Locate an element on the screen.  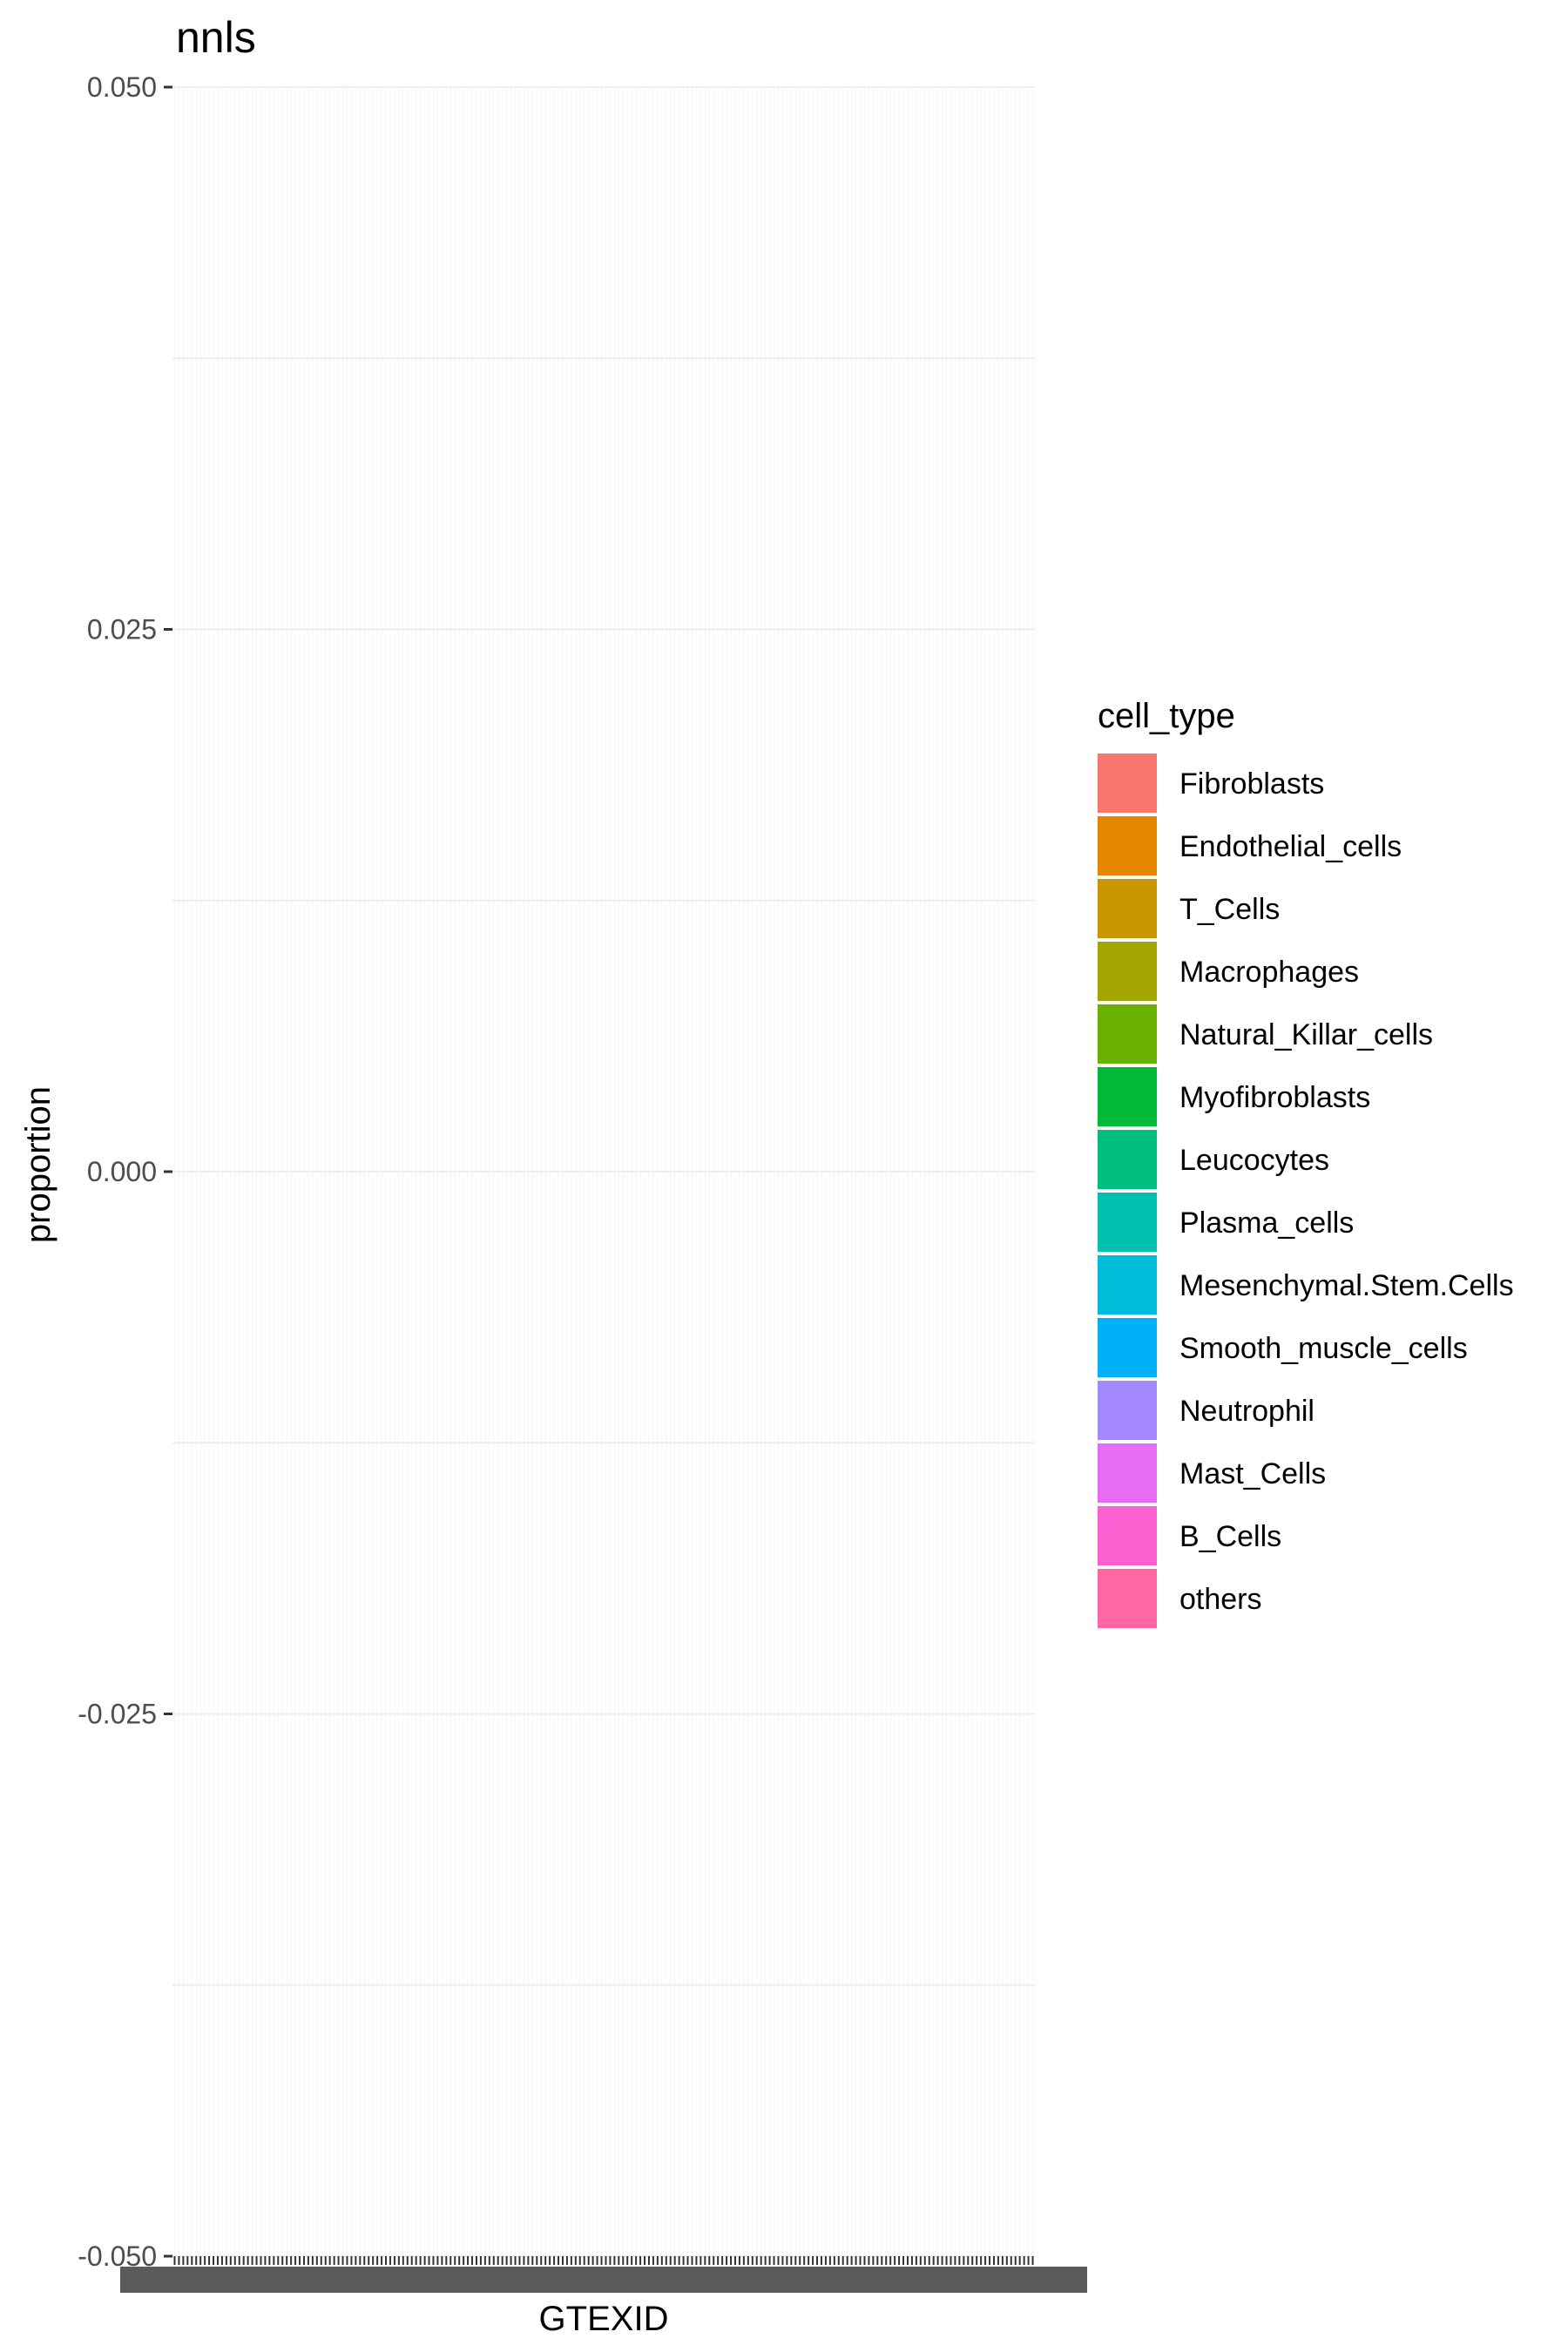
legend-label: Fibroblasts is located at coordinates (1251, 784).